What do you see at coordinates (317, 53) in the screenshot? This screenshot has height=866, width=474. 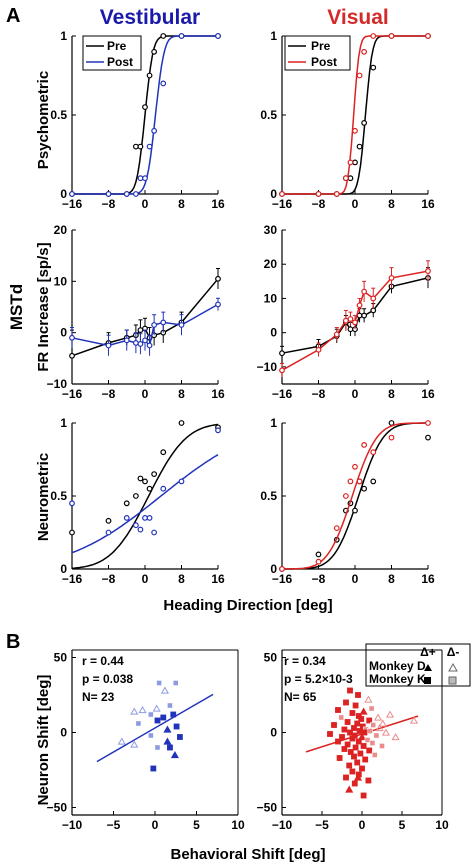 I see `legend-visual: Pre Post` at bounding box center [317, 53].